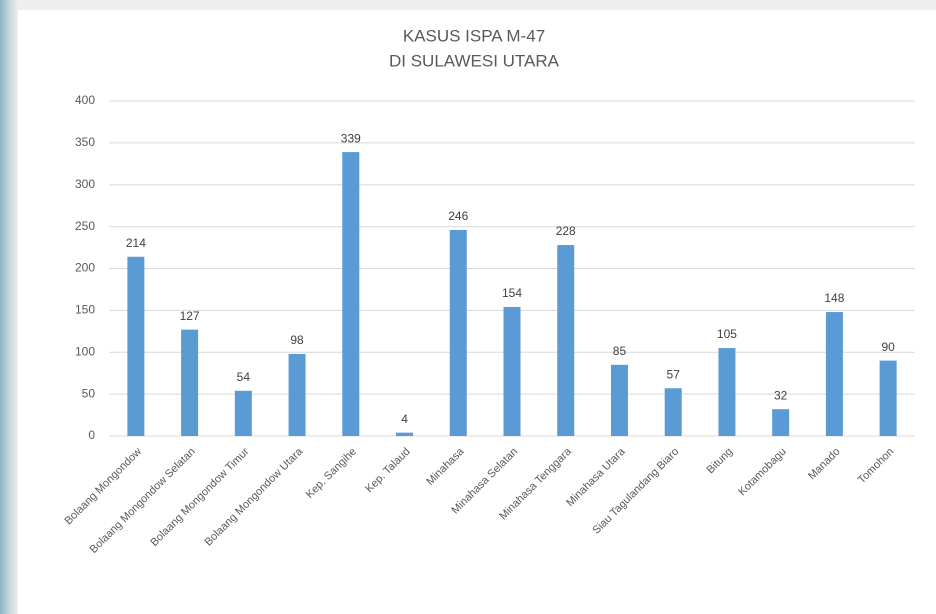 The height and width of the screenshot is (614, 936). I want to click on data-label: 32, so click(781, 395).